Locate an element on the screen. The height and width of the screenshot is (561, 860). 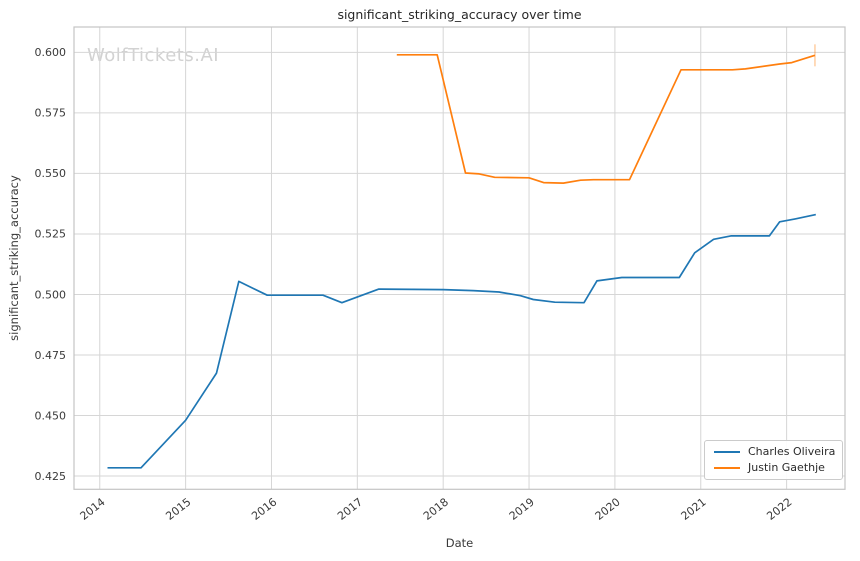
legend-line-swatch-blue is located at coordinates (727, 452).